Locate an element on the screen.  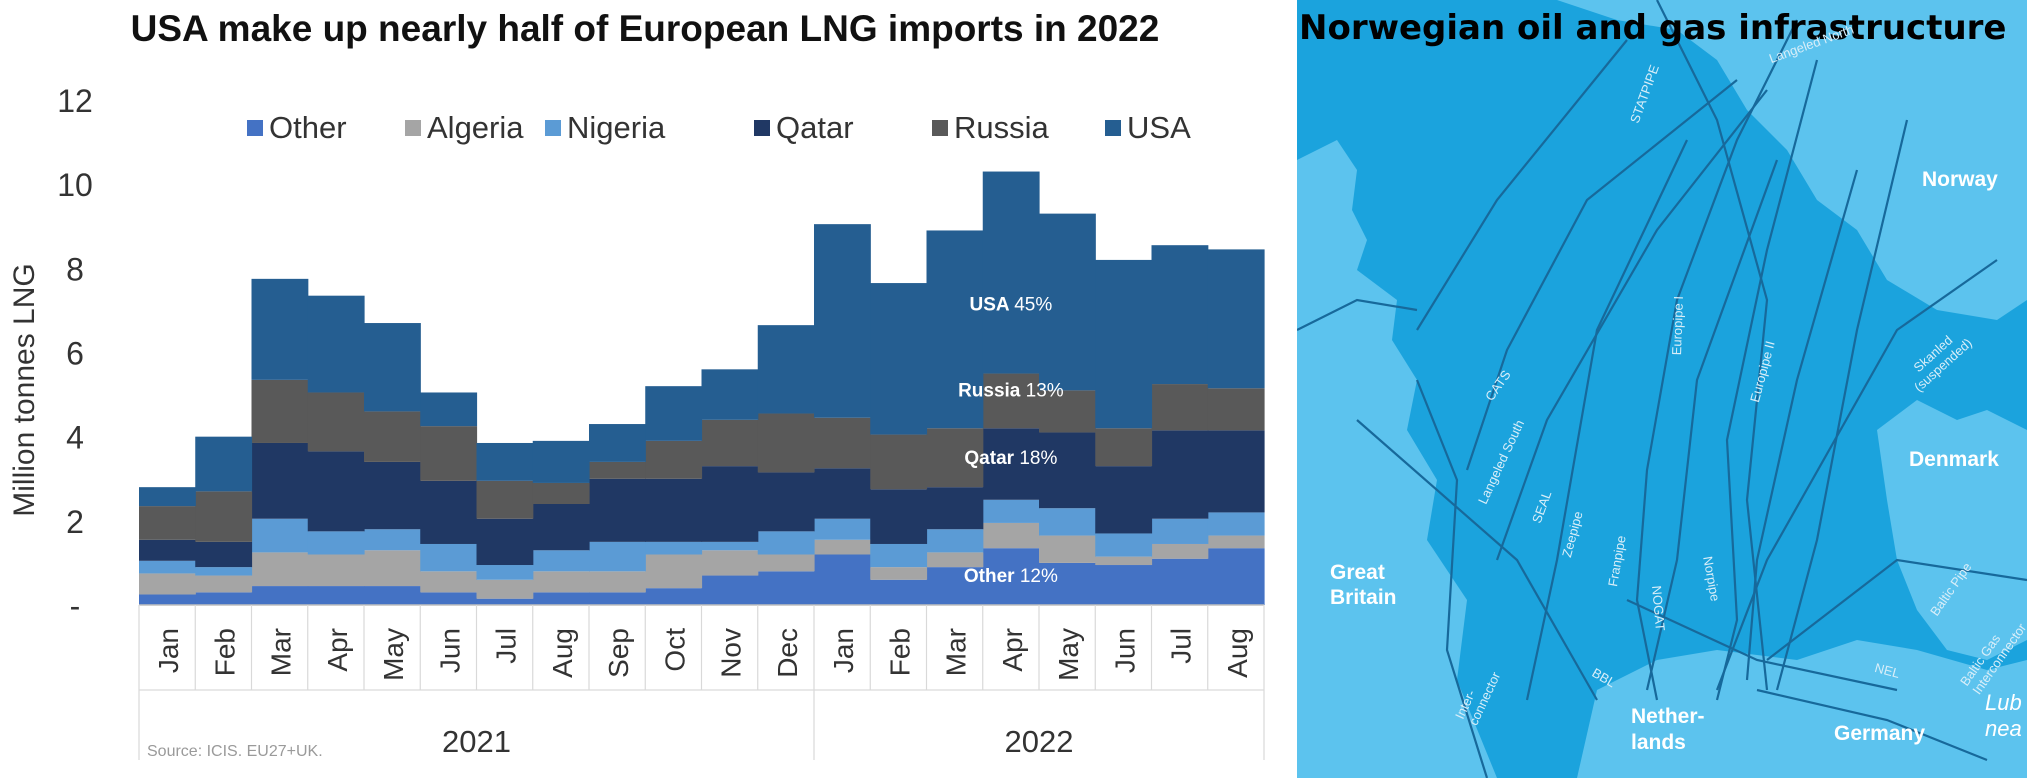
label-sea-line-2: nea is located at coordinates (2003, 728).